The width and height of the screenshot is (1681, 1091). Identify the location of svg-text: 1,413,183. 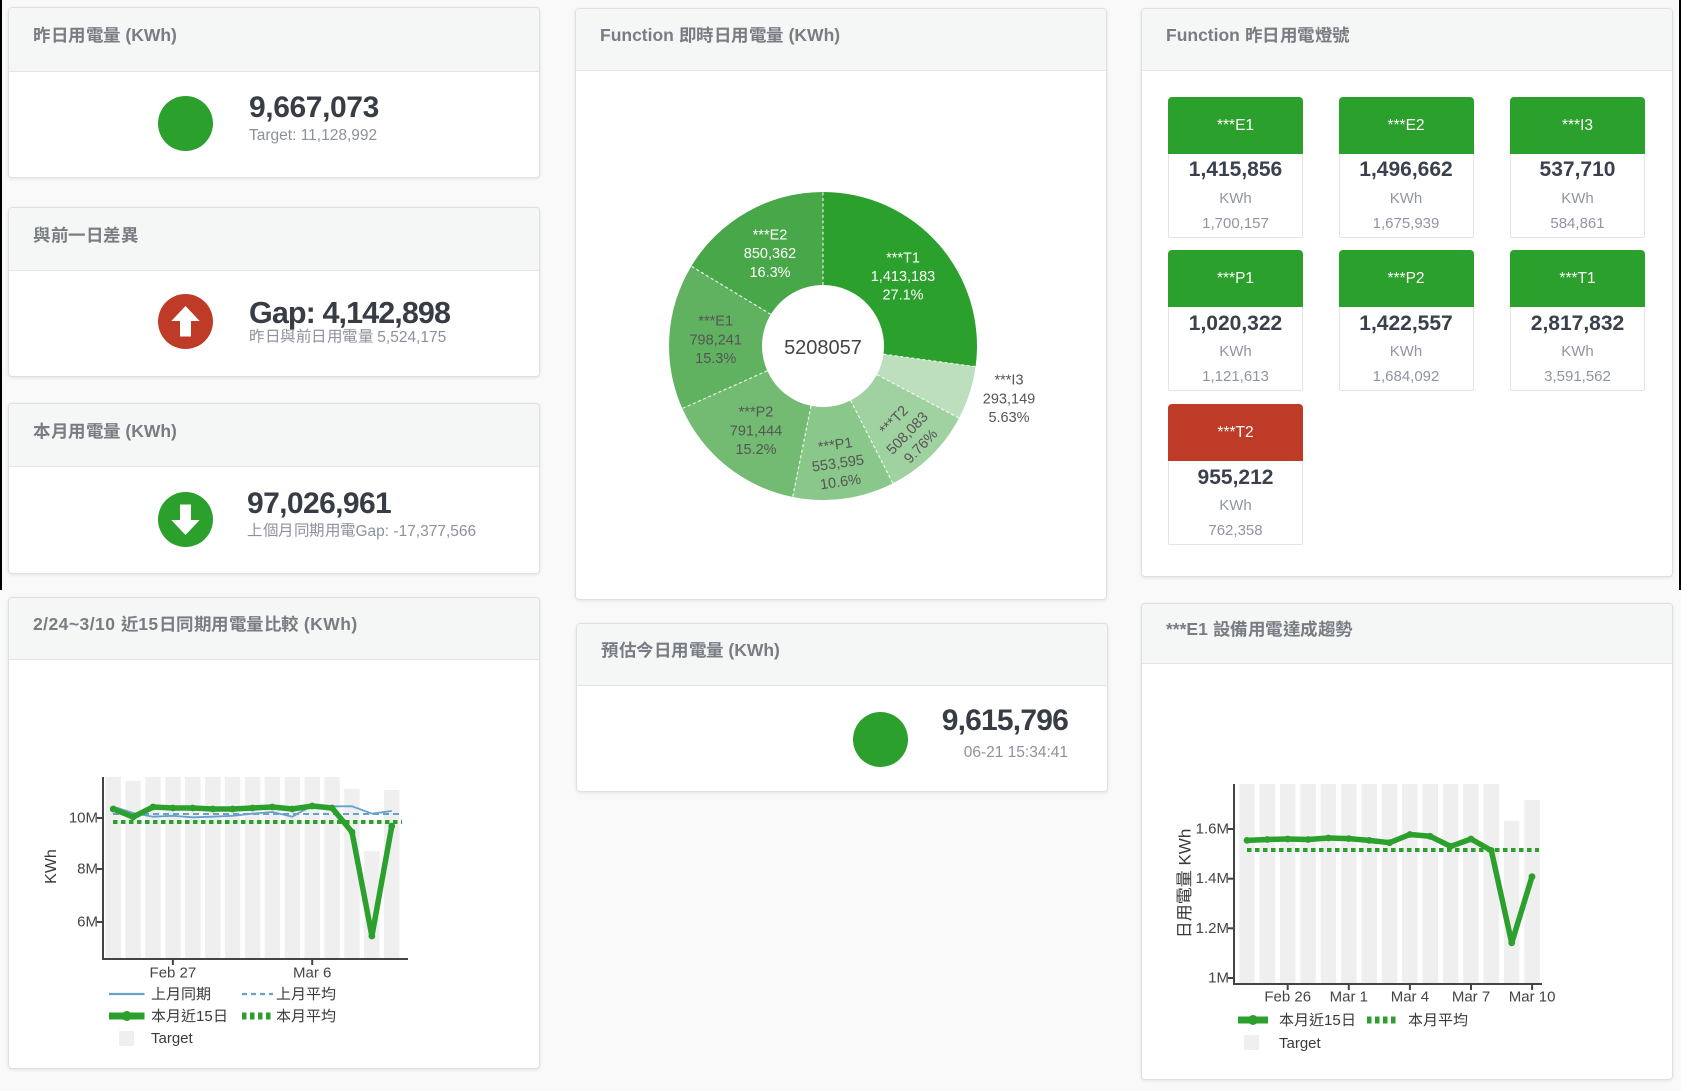
(903, 277).